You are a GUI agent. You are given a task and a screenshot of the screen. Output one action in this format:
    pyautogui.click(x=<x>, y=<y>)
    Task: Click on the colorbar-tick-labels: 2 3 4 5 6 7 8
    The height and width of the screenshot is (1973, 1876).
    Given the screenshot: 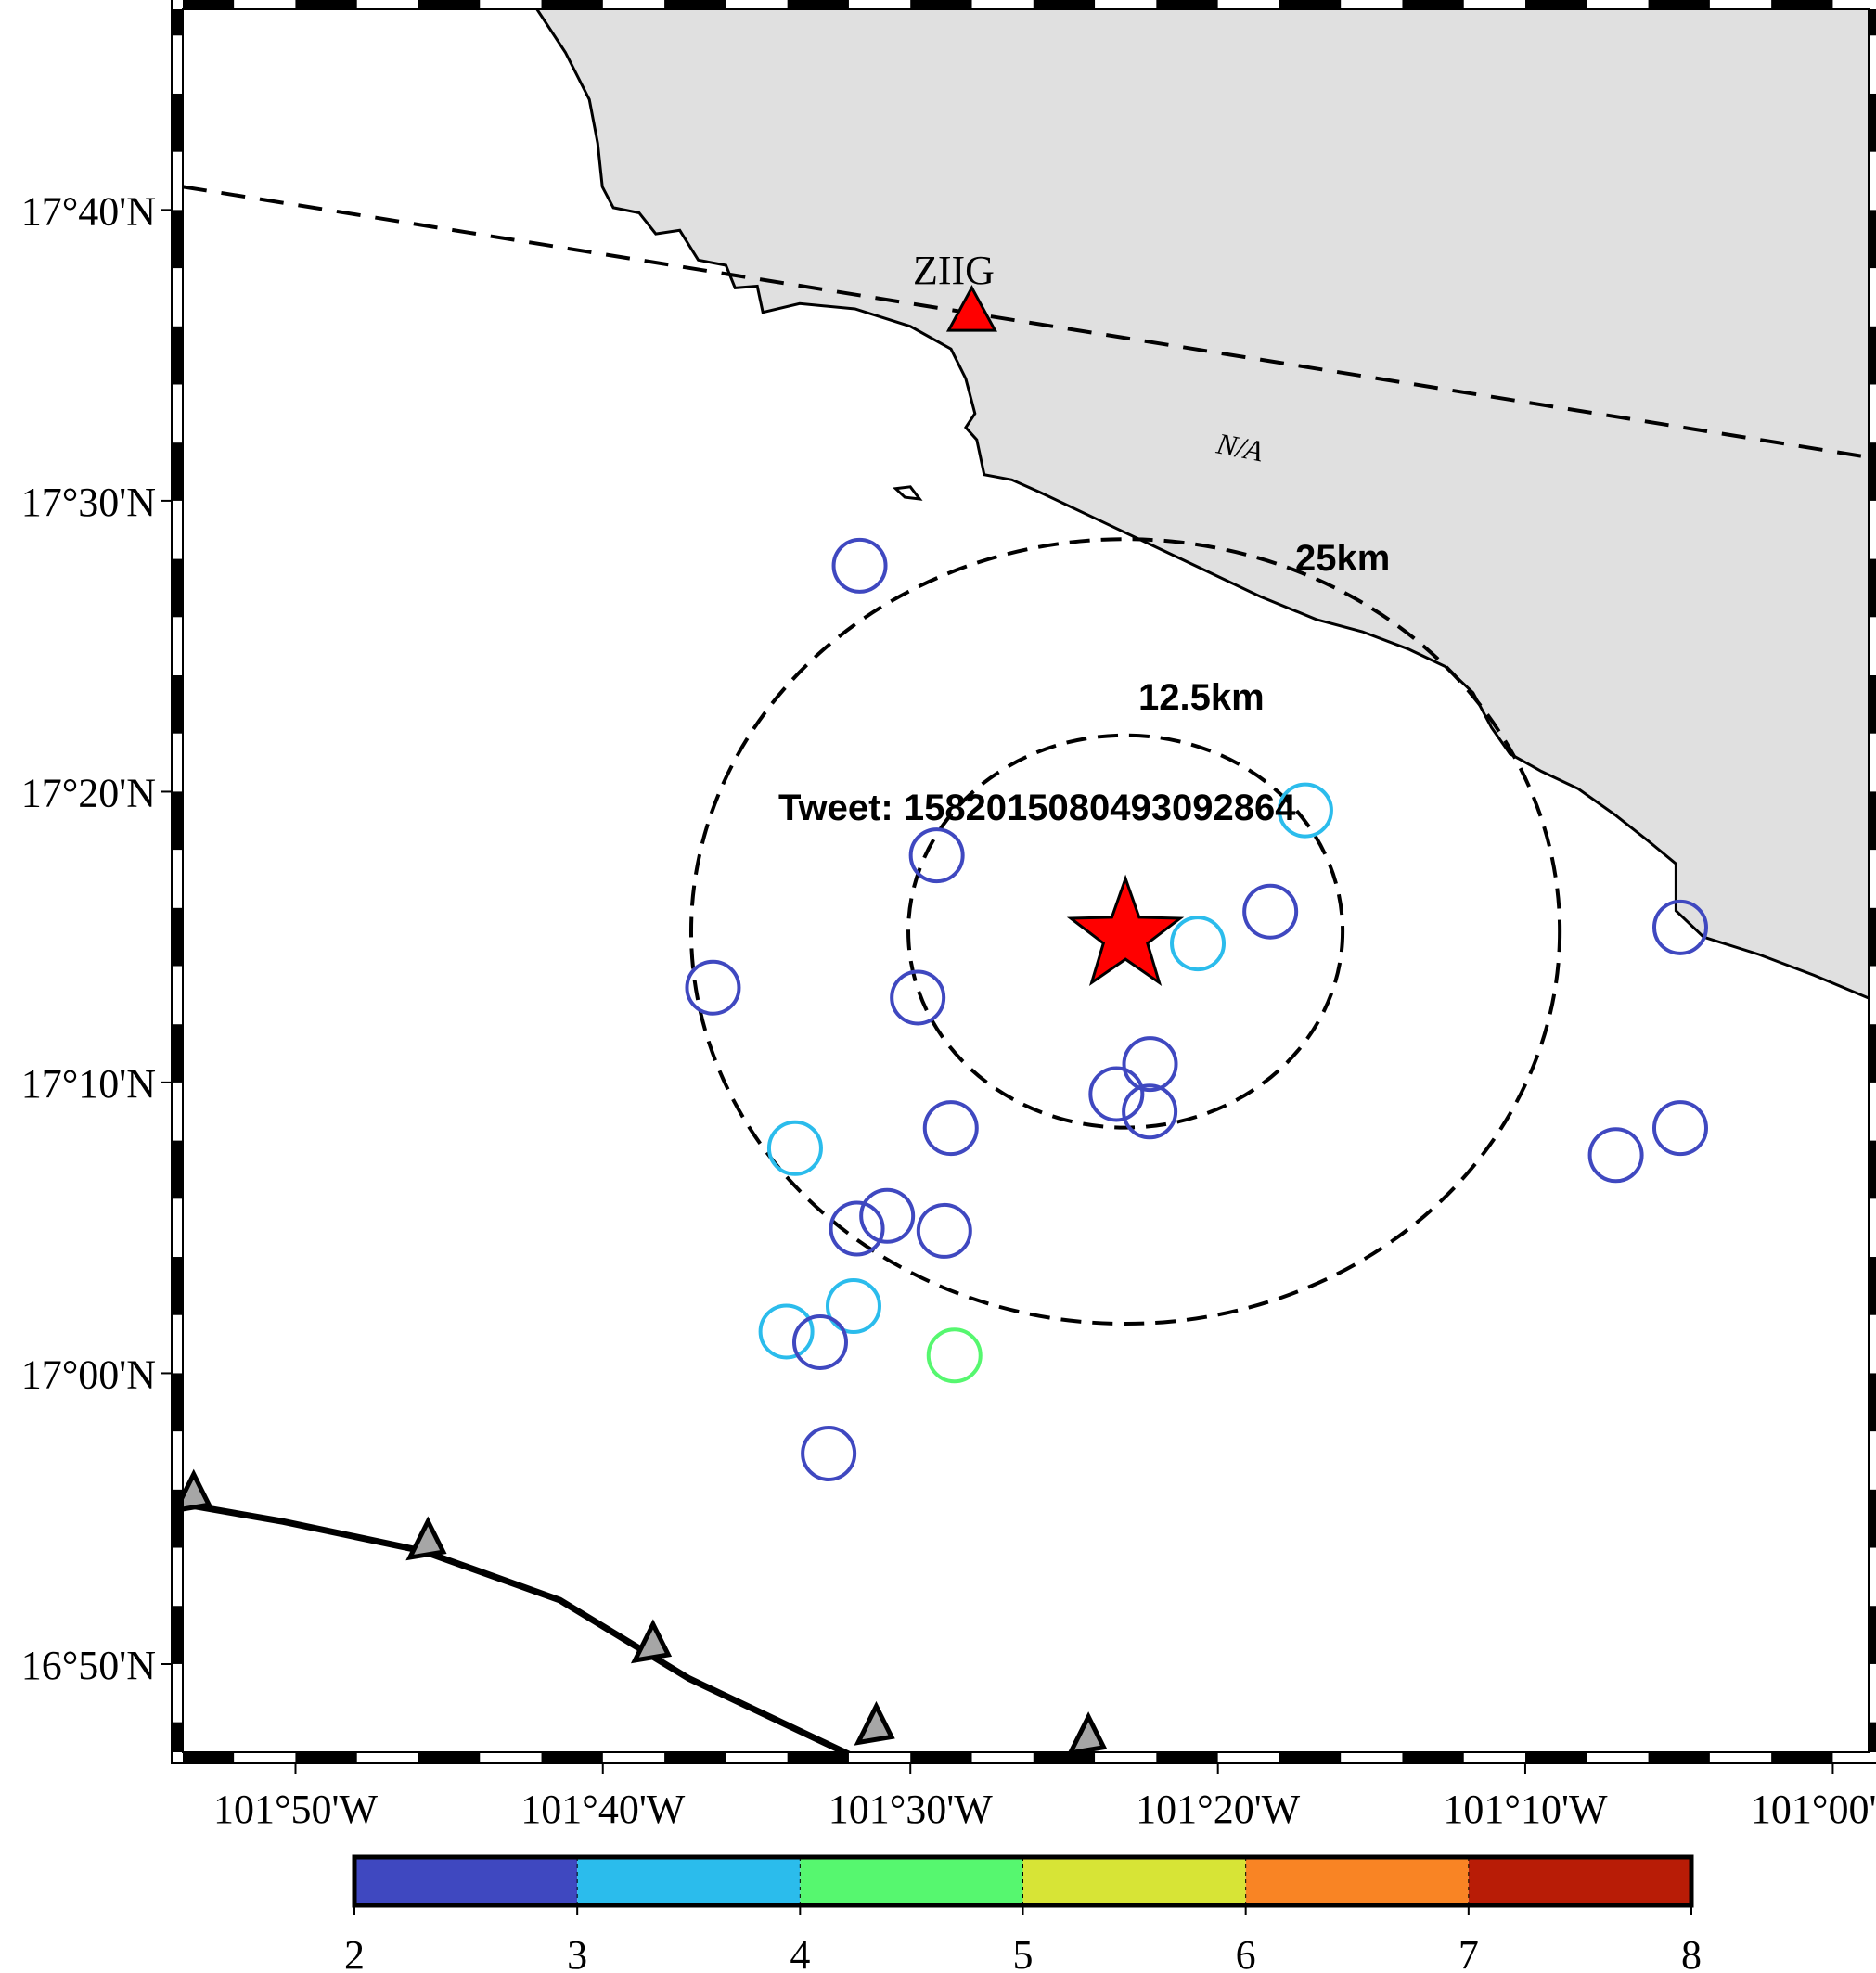 What is the action you would take?
    pyautogui.click(x=1023, y=1939)
    